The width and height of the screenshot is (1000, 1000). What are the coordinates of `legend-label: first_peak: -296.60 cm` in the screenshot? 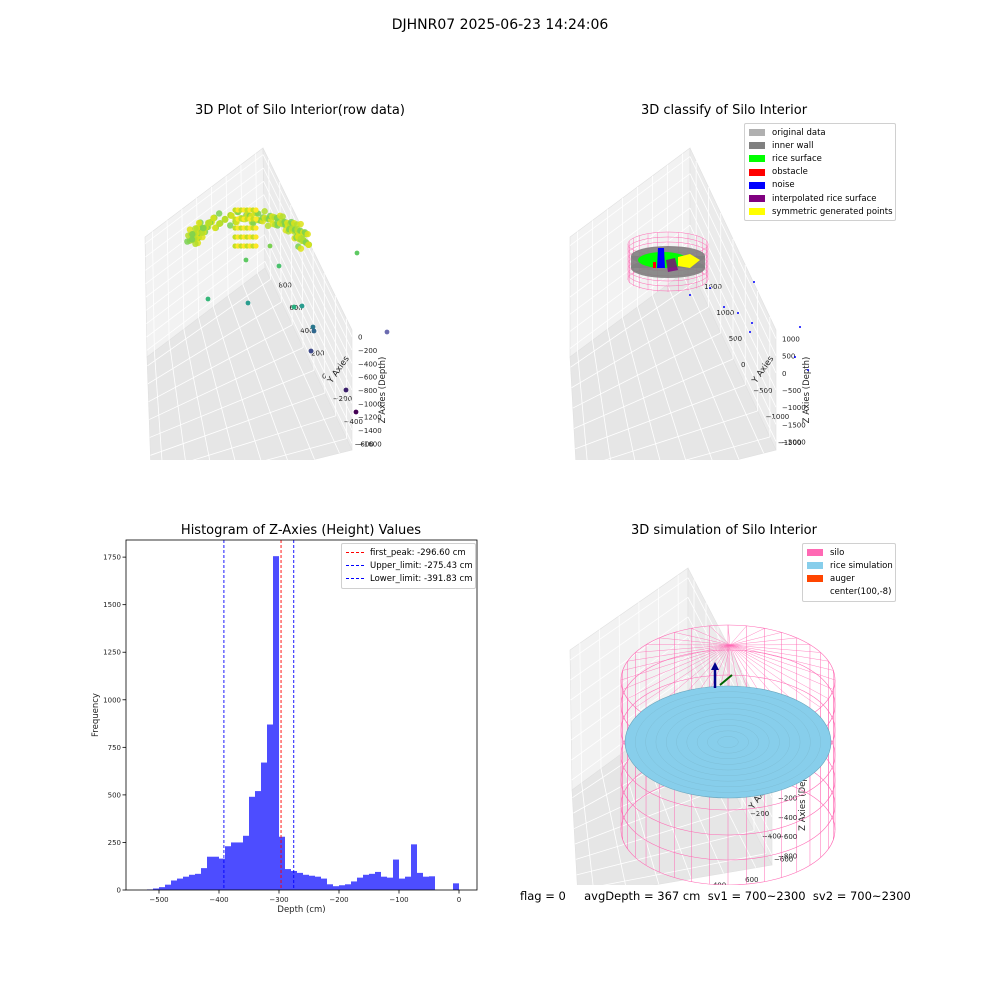 It's located at (418, 552).